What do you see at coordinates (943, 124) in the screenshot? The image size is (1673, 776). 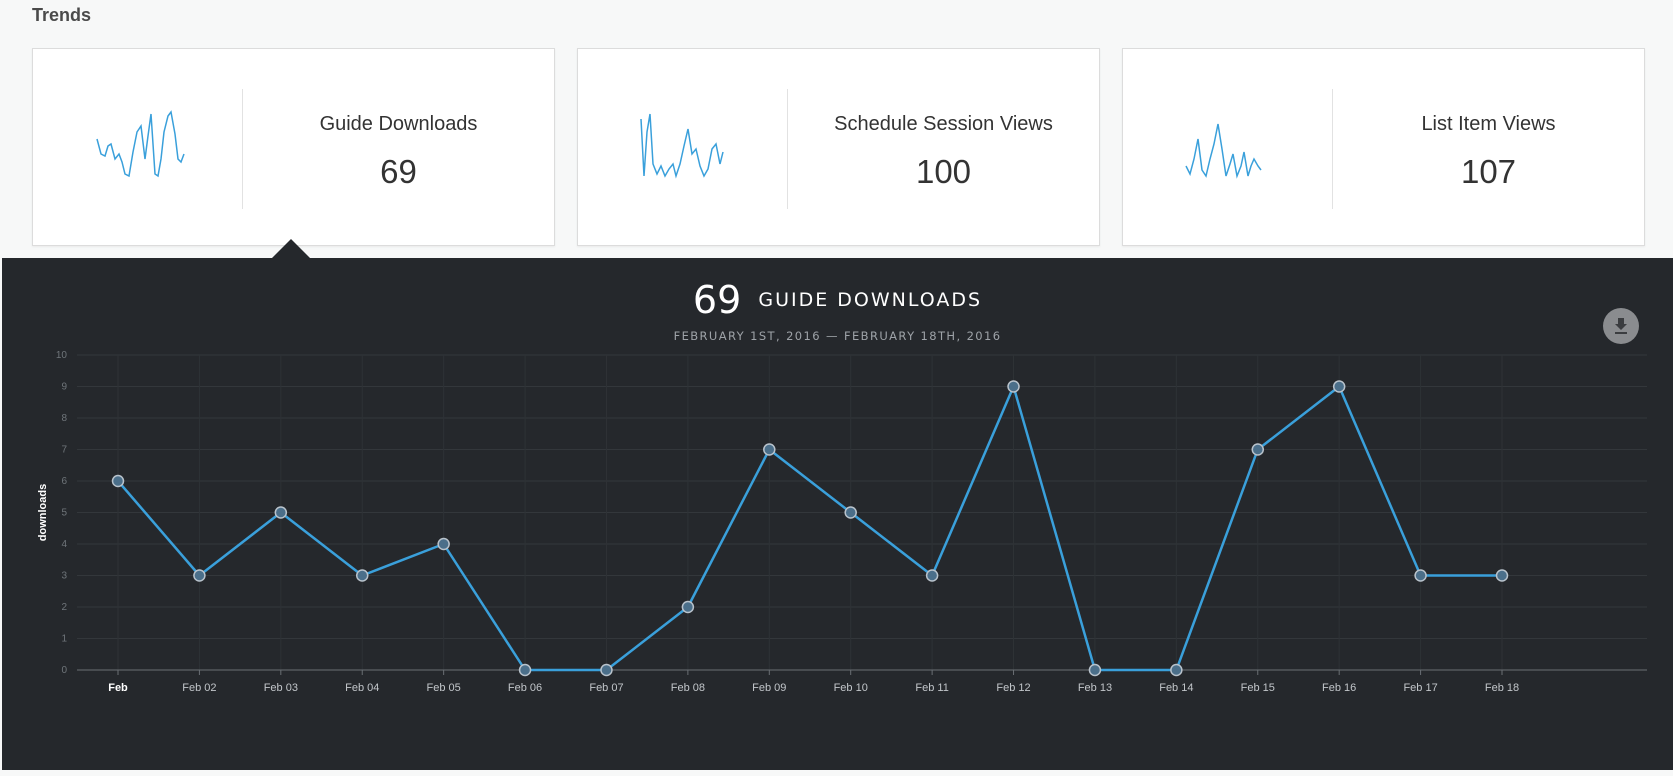 I see `card-label: Schedule Session Views` at bounding box center [943, 124].